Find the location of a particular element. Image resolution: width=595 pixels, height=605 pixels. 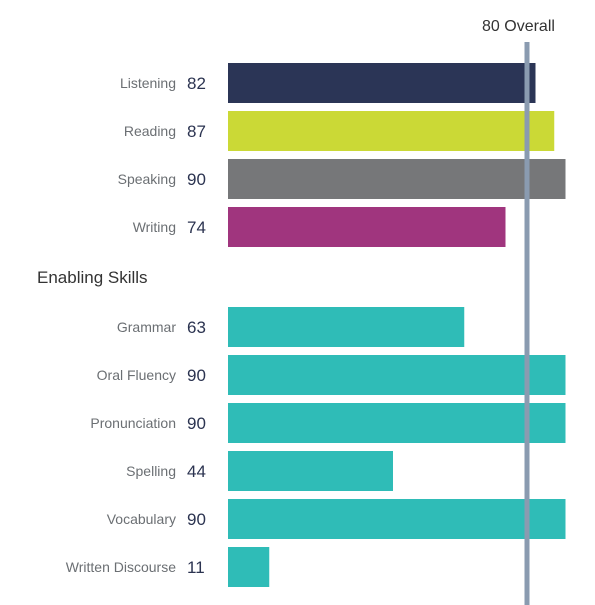

value-label-reading: 87 is located at coordinates (196, 131).